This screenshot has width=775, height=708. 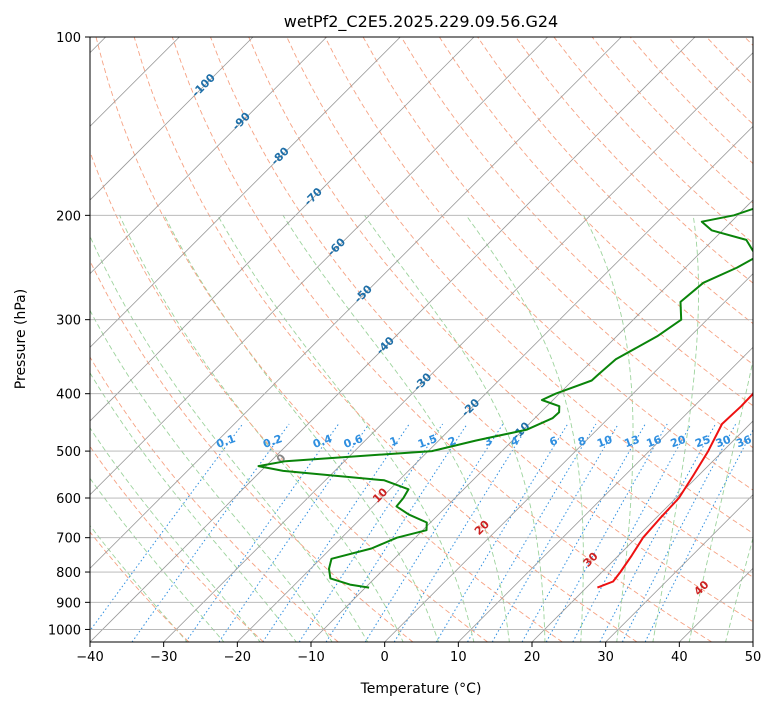 I want to click on theta-label: 10, so click(x=380, y=495).